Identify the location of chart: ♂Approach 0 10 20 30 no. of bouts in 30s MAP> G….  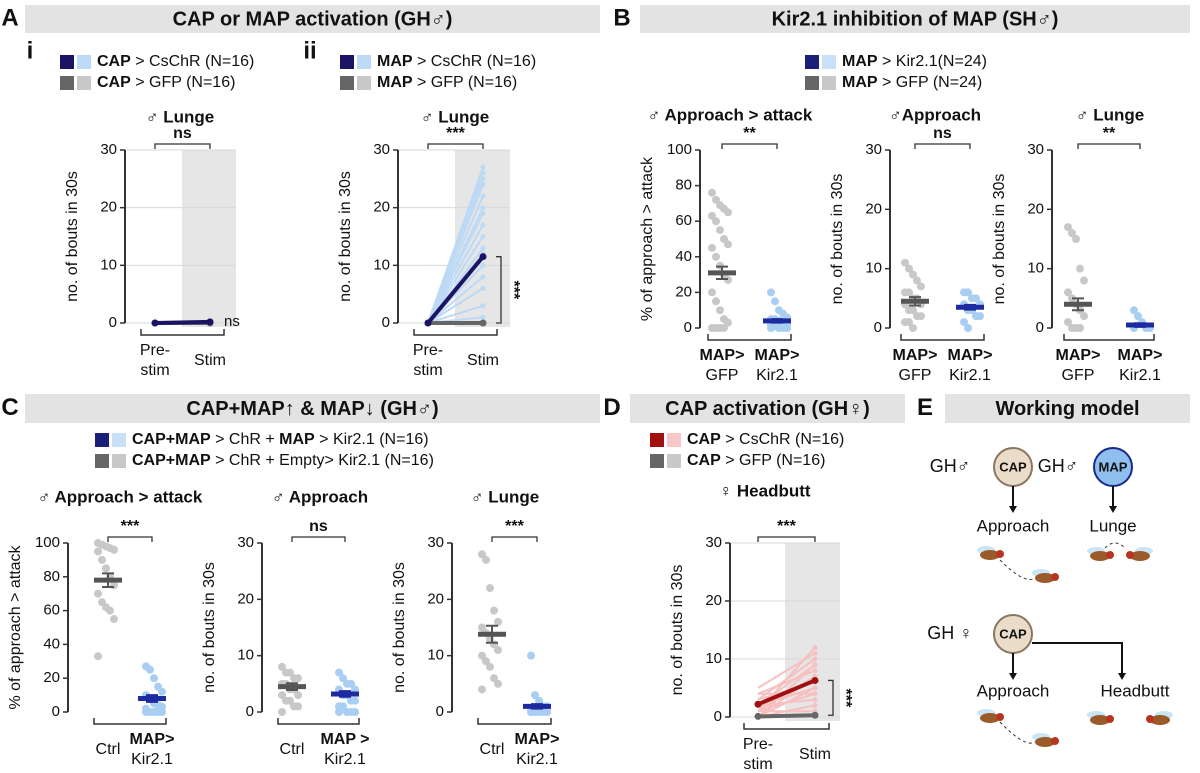
(910, 244).